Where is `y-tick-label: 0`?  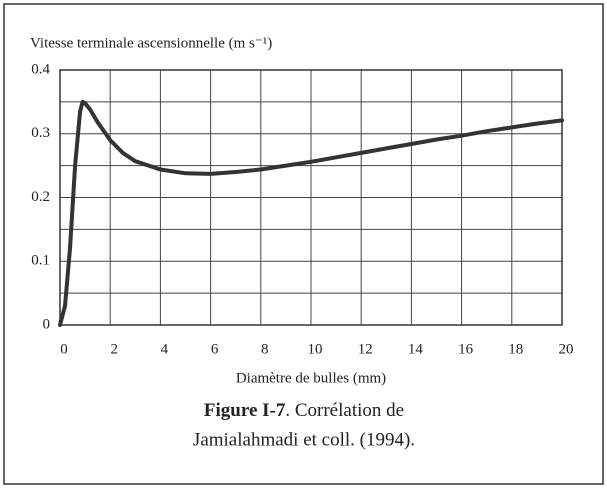
y-tick-label: 0 is located at coordinates (47, 324).